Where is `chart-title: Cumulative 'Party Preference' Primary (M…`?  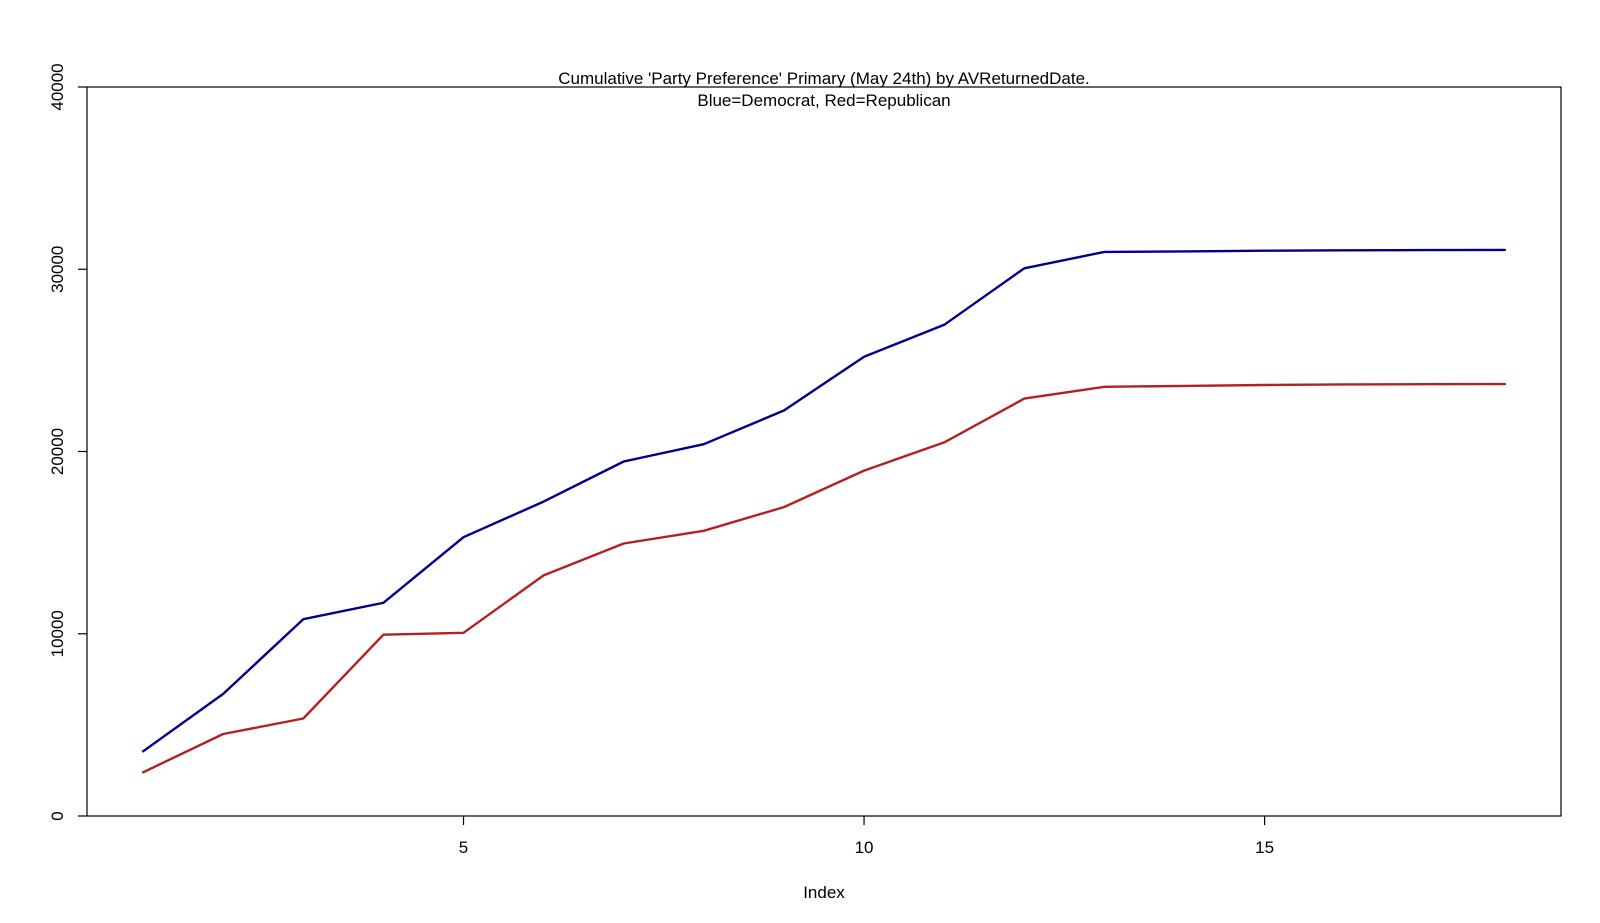
chart-title: Cumulative 'Party Preference' Primary (M… is located at coordinates (824, 78).